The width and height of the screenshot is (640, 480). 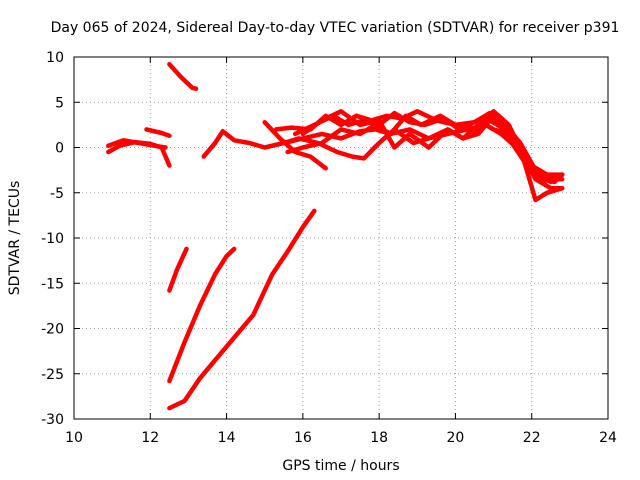 What do you see at coordinates (52, 375) in the screenshot?
I see `y-tick-label: -25` at bounding box center [52, 375].